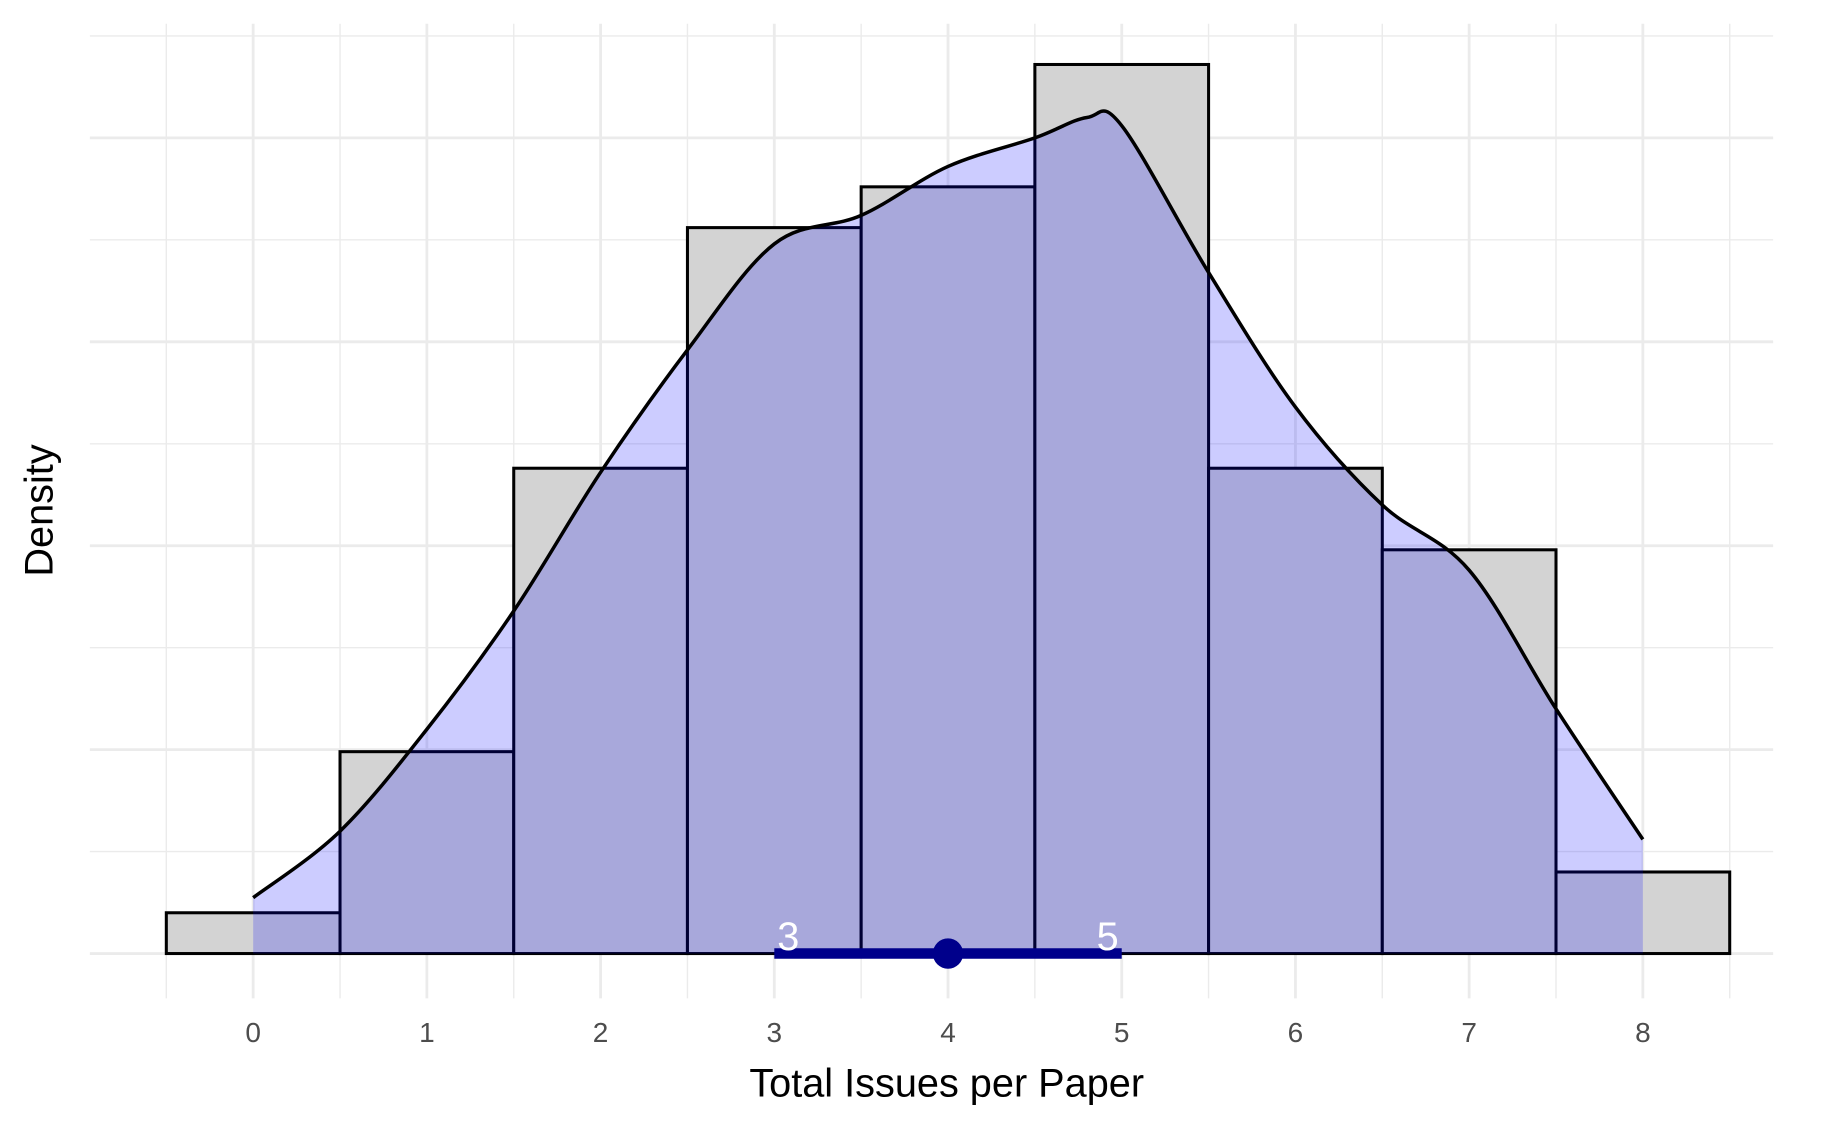 This screenshot has height=1126, width=1821. Describe the element at coordinates (1296, 1032) in the screenshot. I see `x-tick-label: 6` at that location.